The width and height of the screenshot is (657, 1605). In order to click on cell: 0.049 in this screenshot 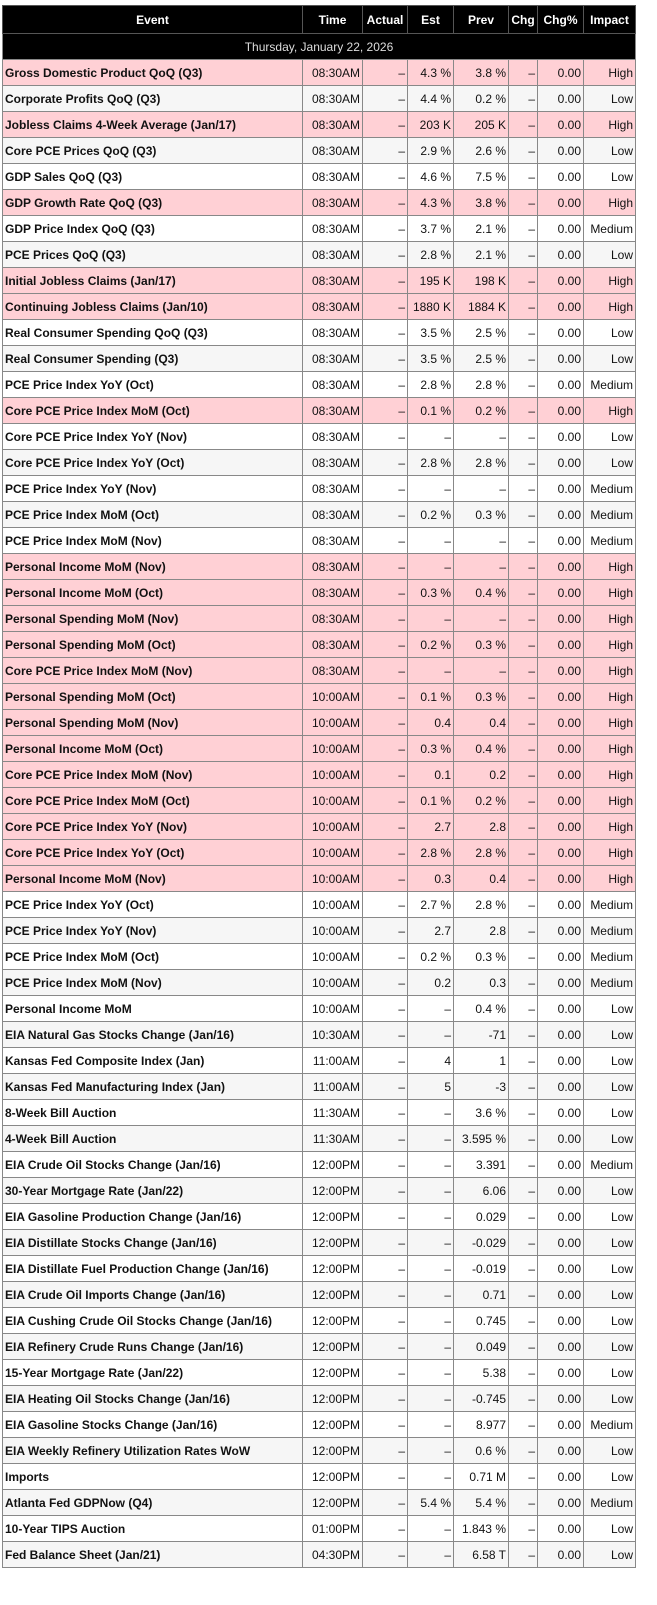, I will do `click(481, 1346)`.